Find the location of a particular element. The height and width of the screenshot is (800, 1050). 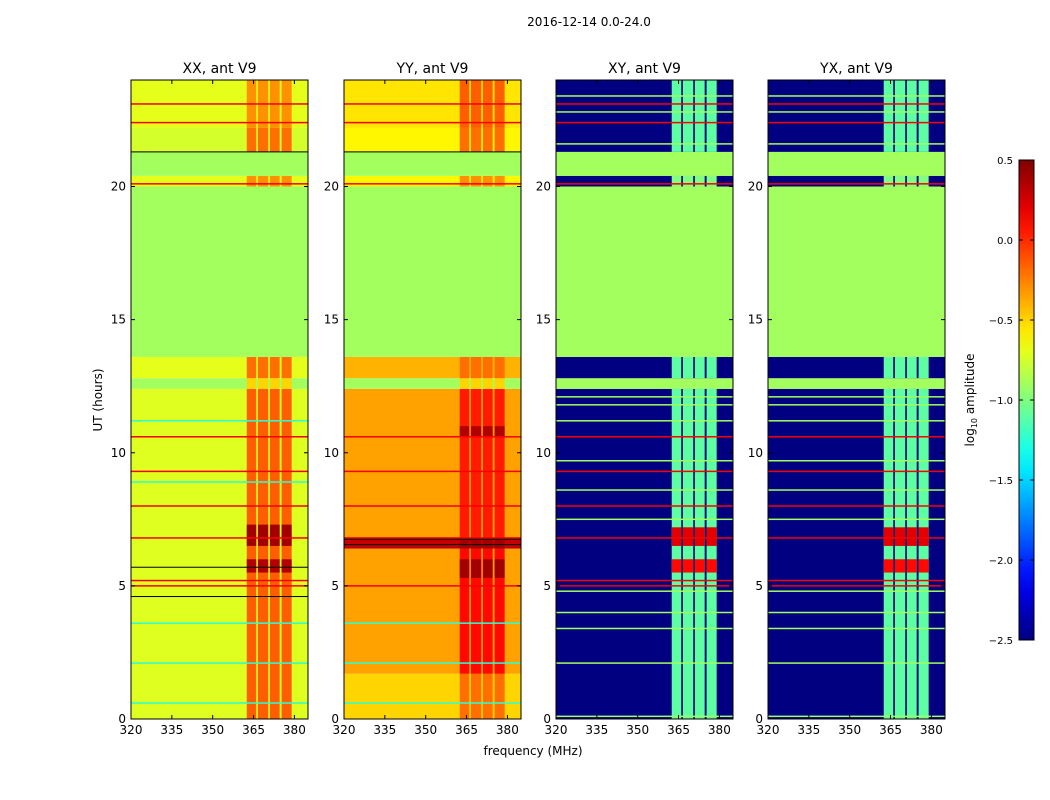

panel-title: YY, ant V9 is located at coordinates (432, 69).